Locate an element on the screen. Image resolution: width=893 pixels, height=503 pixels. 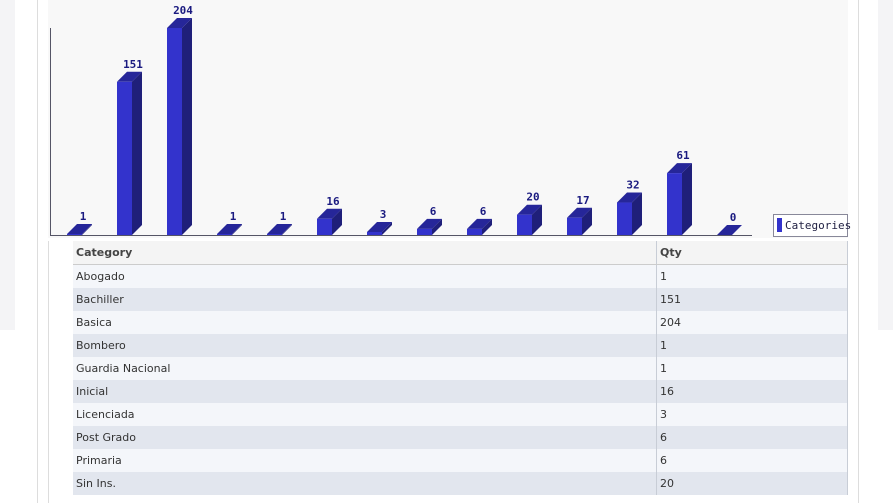
table-cell: 16 is located at coordinates (752, 391).